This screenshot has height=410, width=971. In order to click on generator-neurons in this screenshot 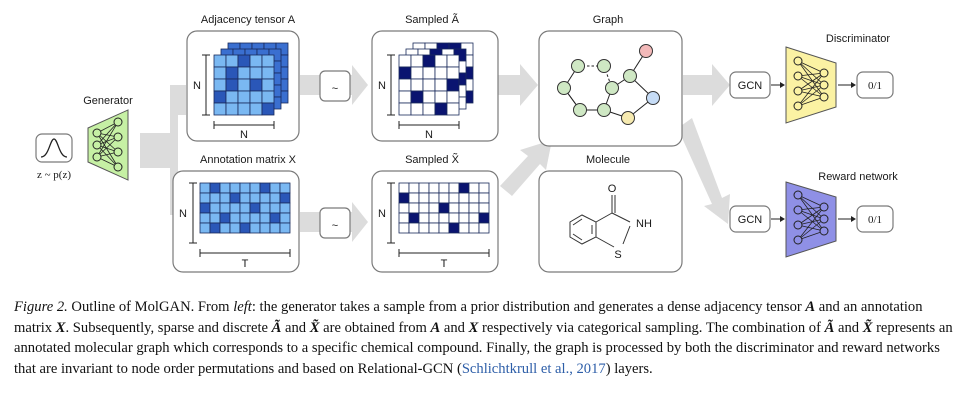, I will do `click(107, 144)`.